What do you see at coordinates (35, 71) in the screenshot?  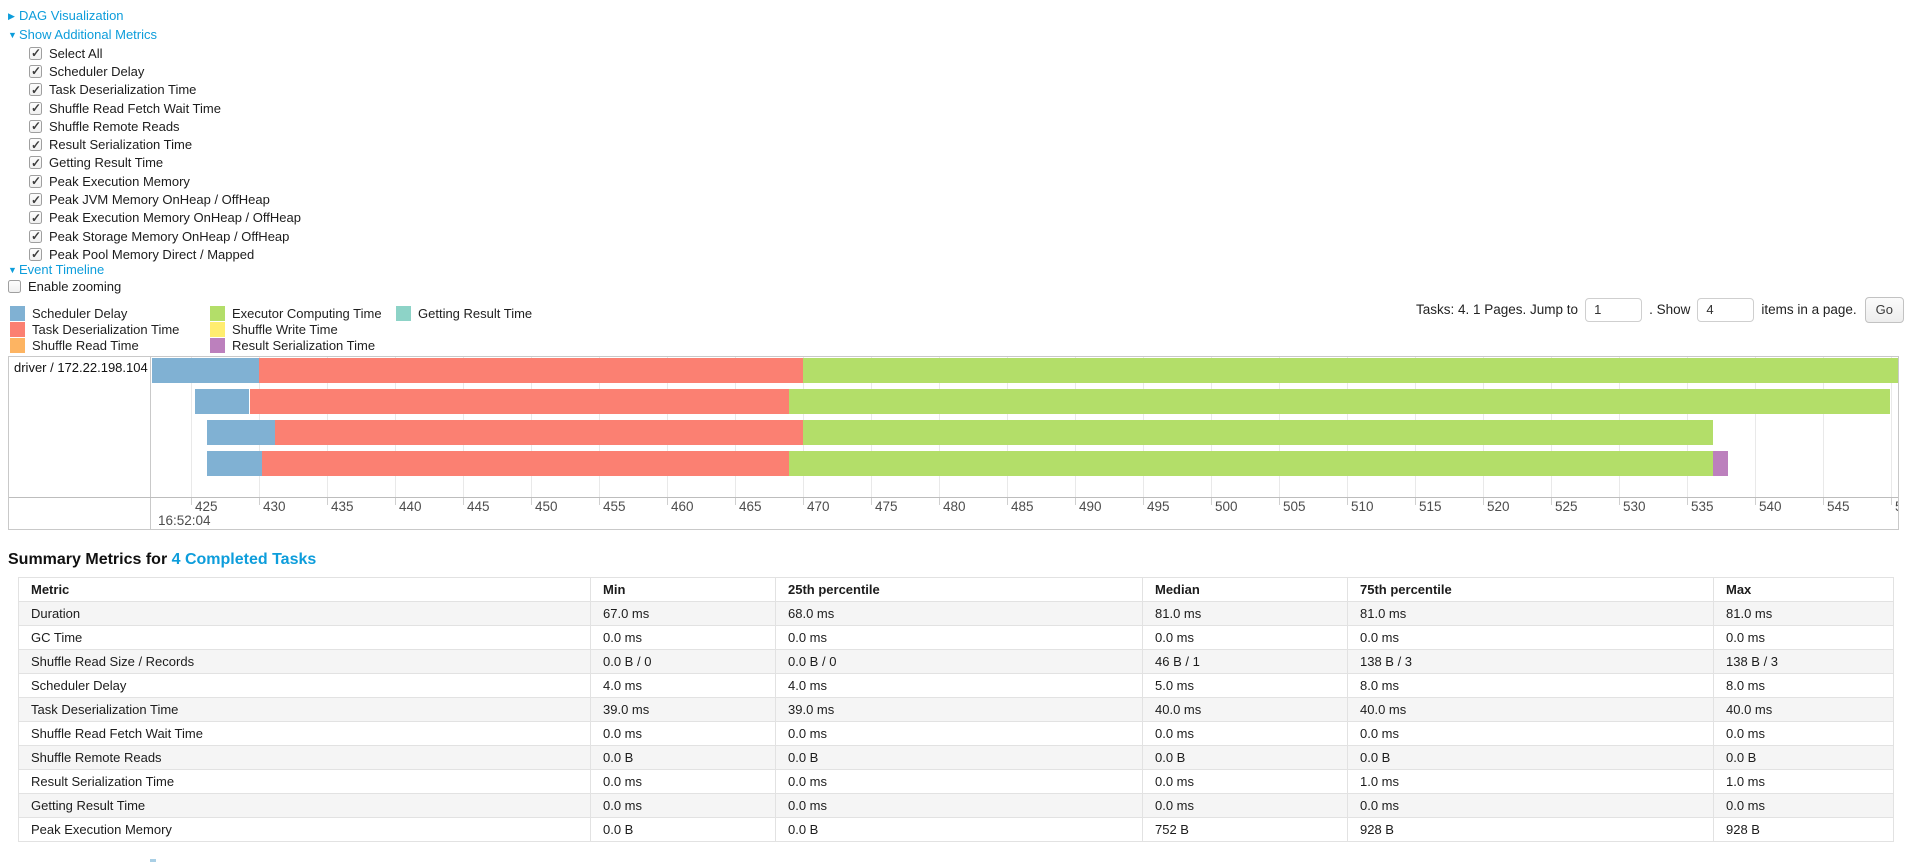 I see `checkbox-scheduler-delay` at bounding box center [35, 71].